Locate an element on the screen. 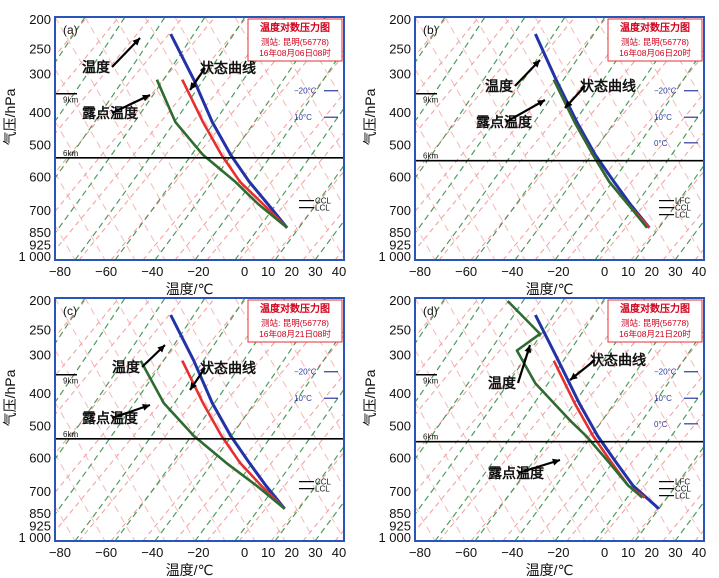 The width and height of the screenshot is (719, 578). series-line-temperature is located at coordinates (597, 412).